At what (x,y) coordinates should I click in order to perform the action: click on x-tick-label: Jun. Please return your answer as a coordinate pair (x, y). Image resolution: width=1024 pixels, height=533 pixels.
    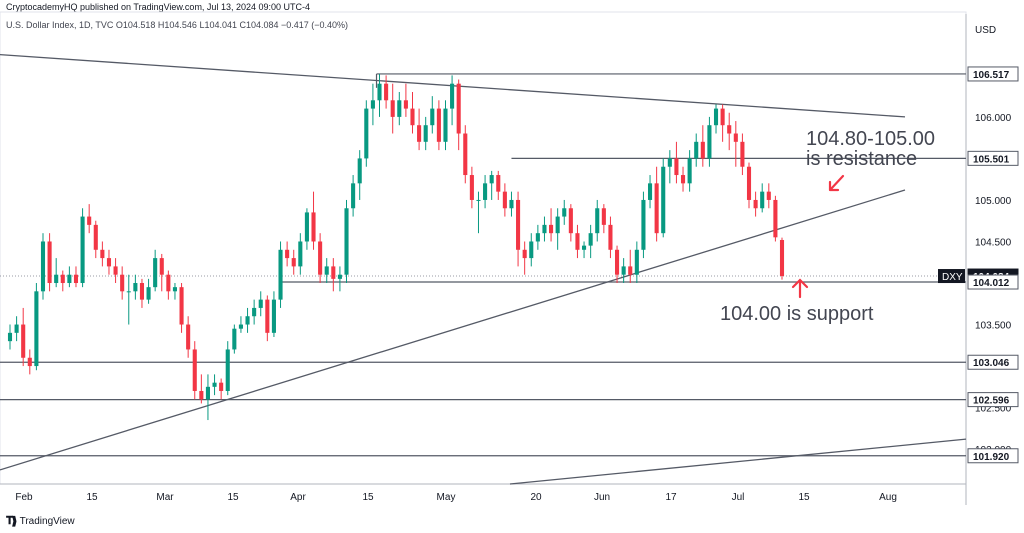
    Looking at the image, I should click on (602, 497).